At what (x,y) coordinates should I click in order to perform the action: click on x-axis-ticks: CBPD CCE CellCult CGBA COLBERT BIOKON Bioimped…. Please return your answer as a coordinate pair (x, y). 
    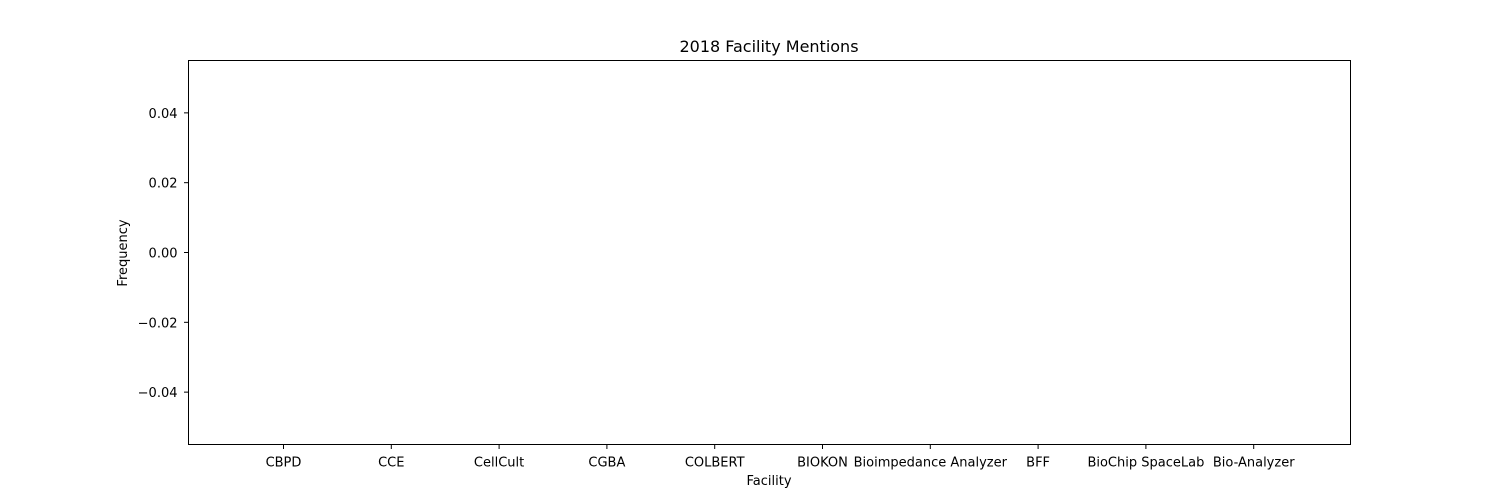
    Looking at the image, I should click on (780, 457).